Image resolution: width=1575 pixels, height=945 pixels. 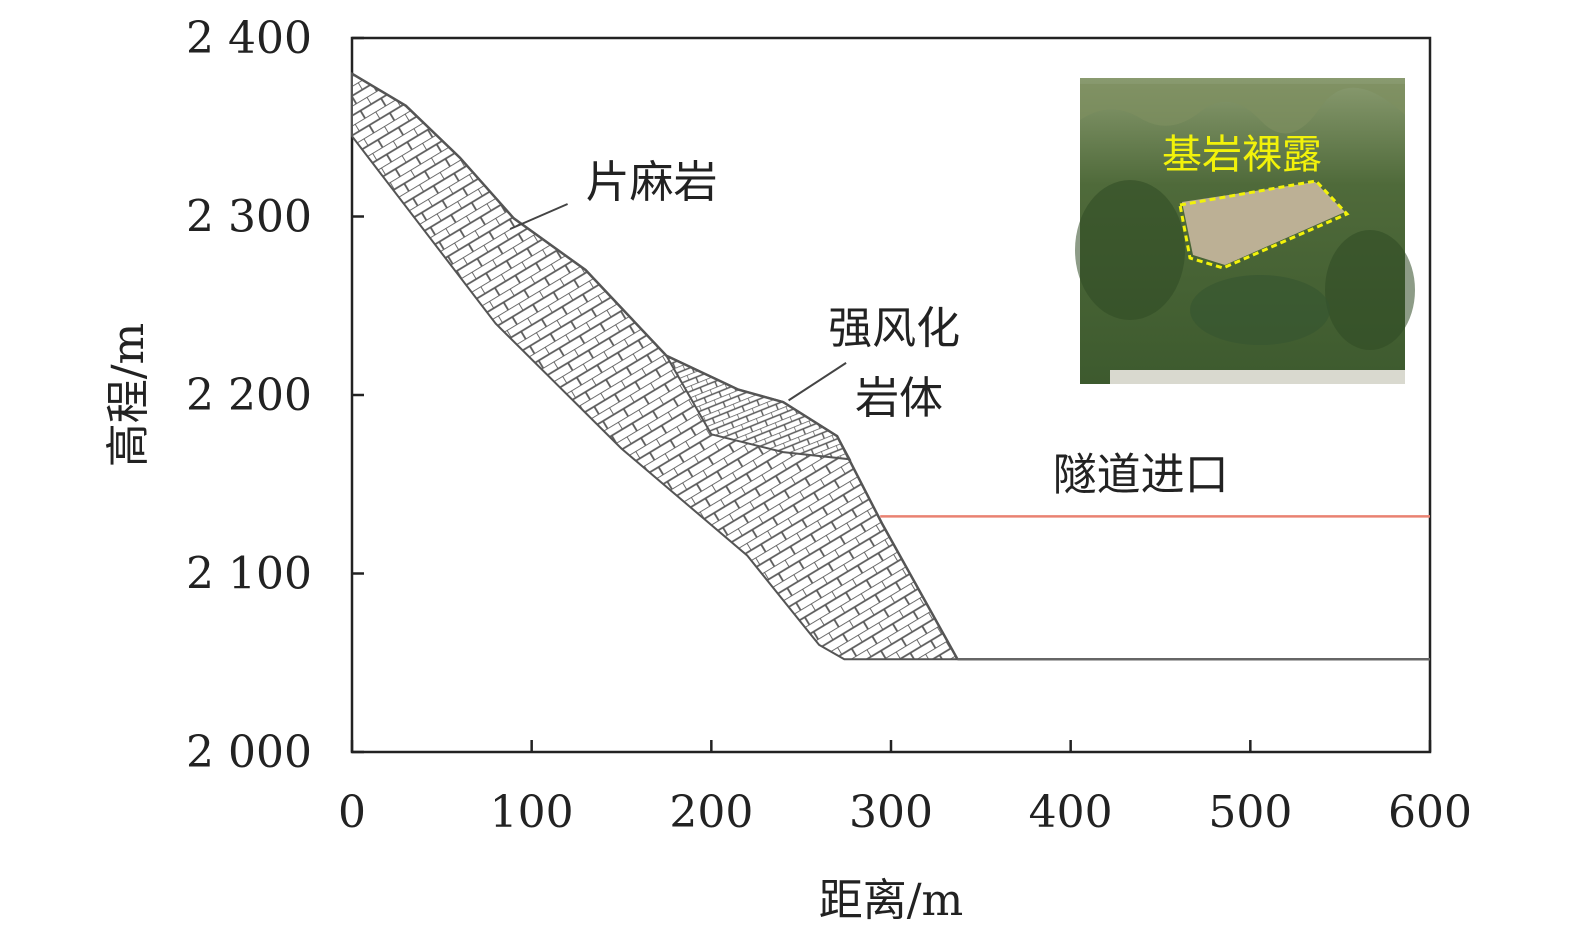 What do you see at coordinates (1242, 155) in the screenshot?
I see `photo-label: 基岩裸露` at bounding box center [1242, 155].